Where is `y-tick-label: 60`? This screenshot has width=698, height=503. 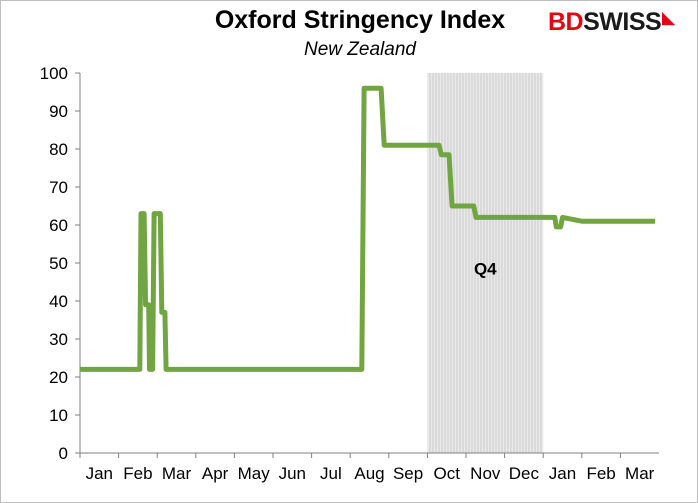 y-tick-label: 60 is located at coordinates (58, 225).